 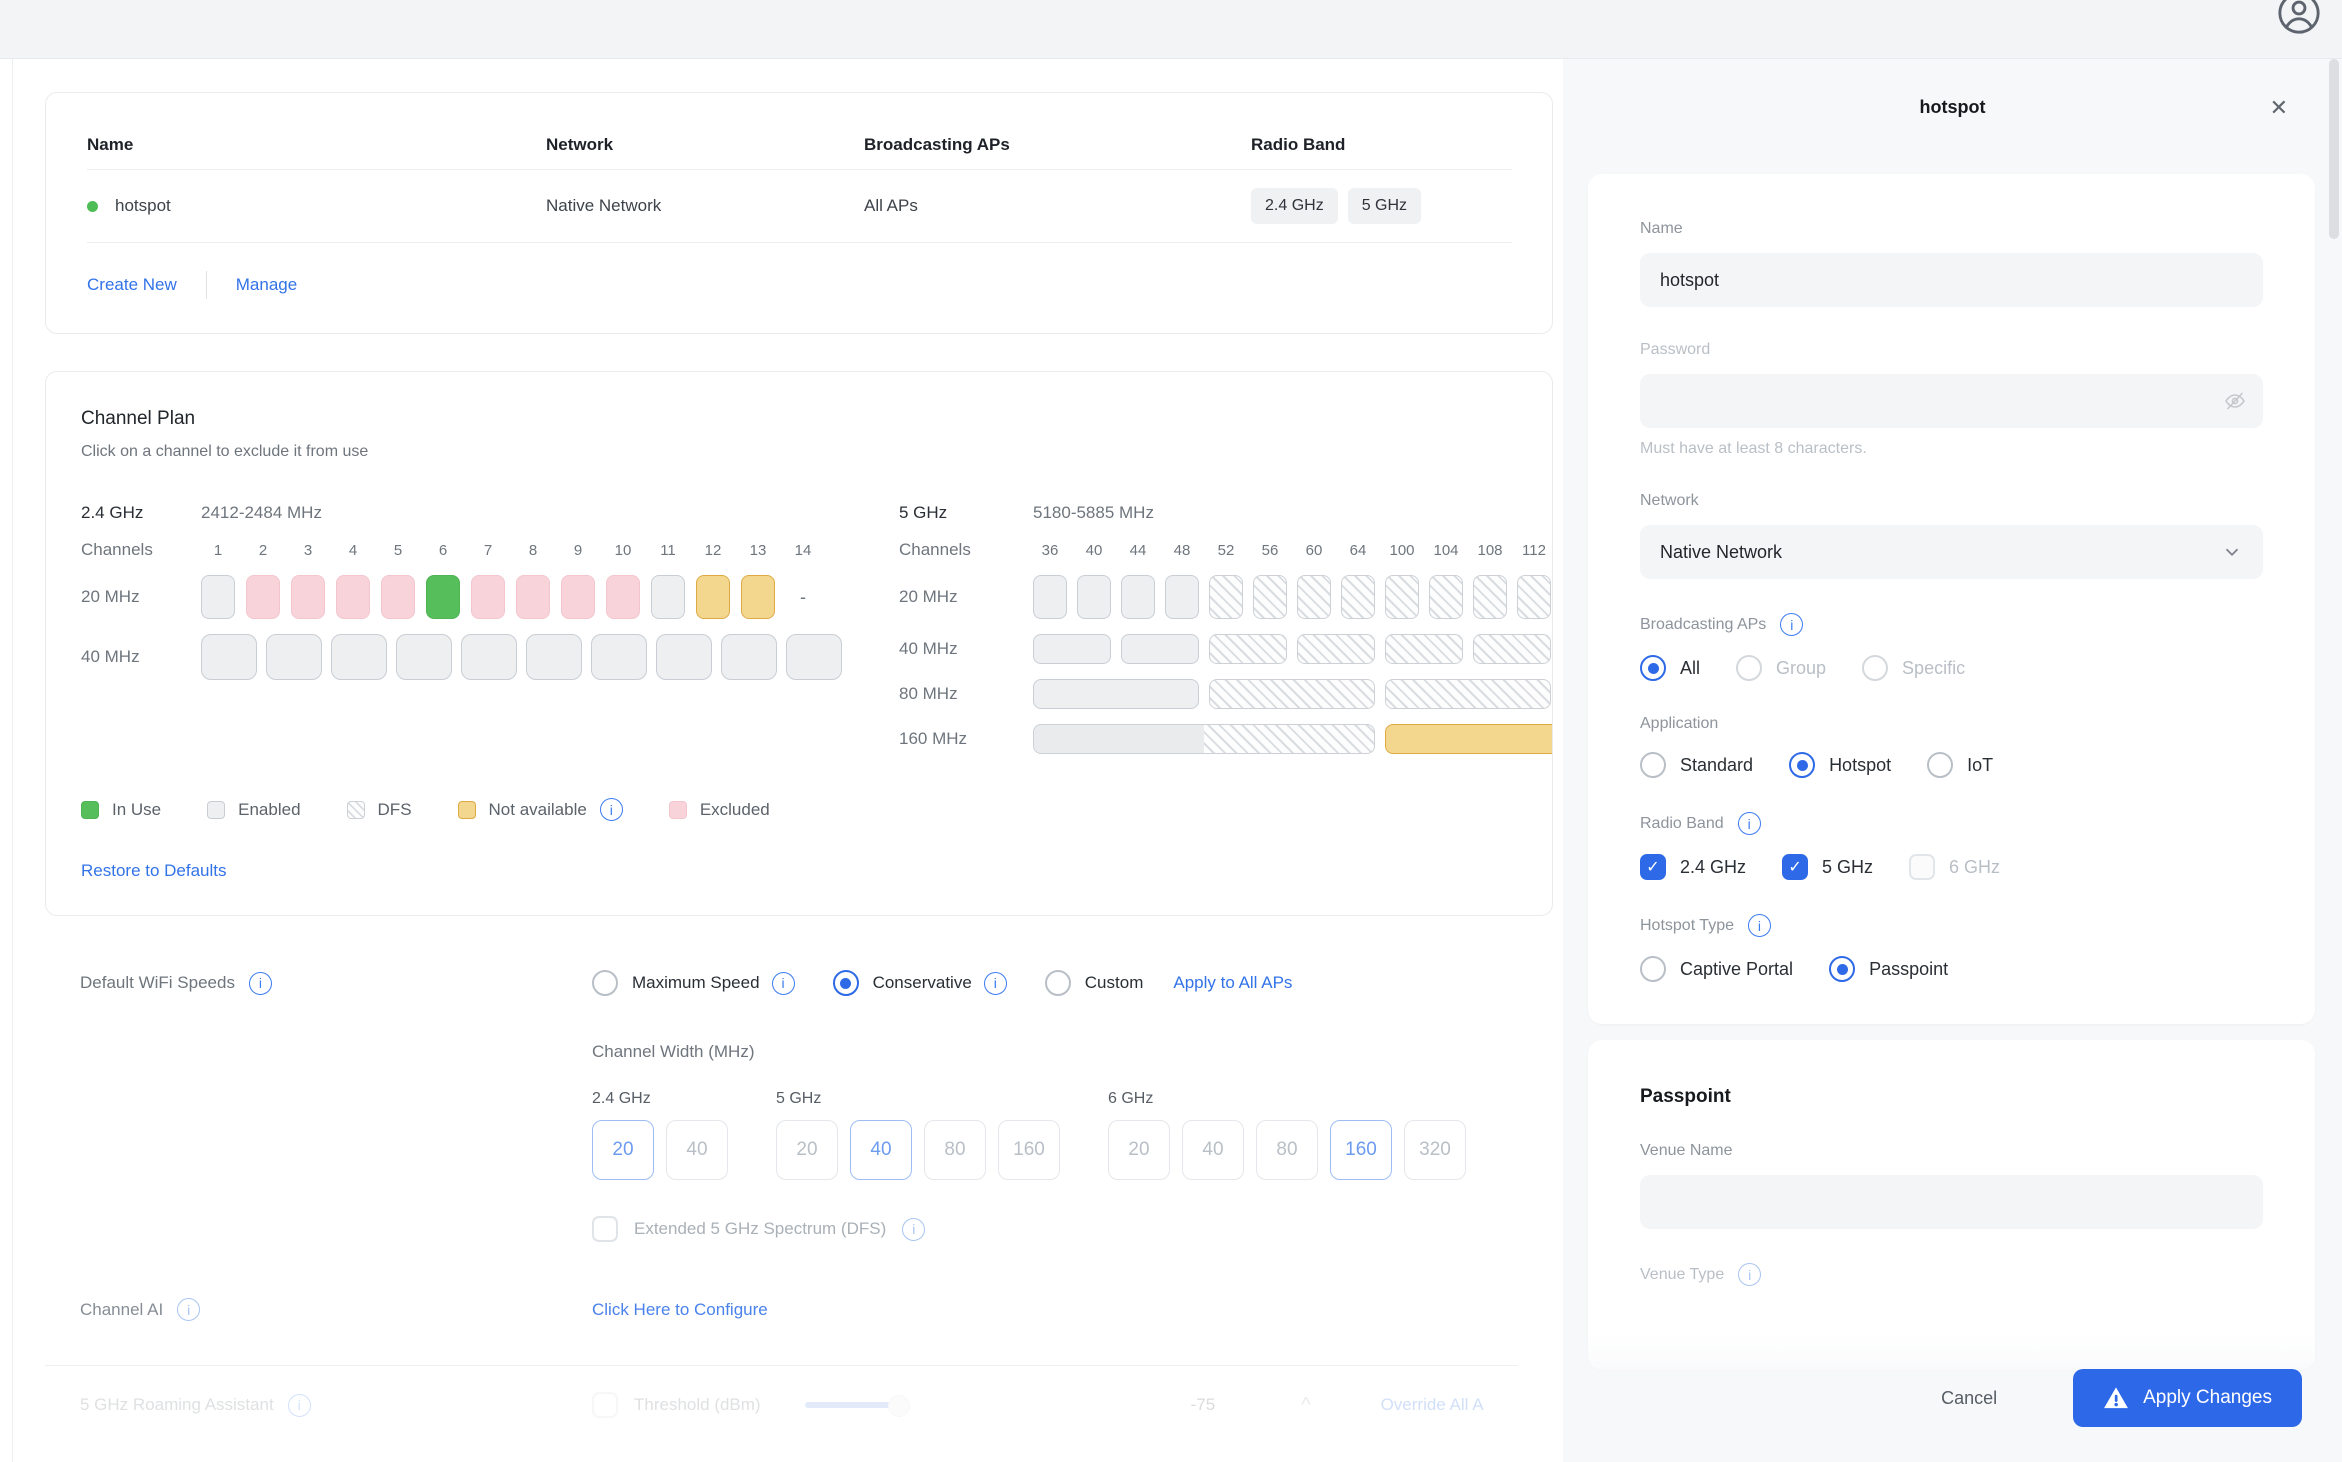 I want to click on apply-to-all-aps-link: Apply to All APs, so click(x=1233, y=982).